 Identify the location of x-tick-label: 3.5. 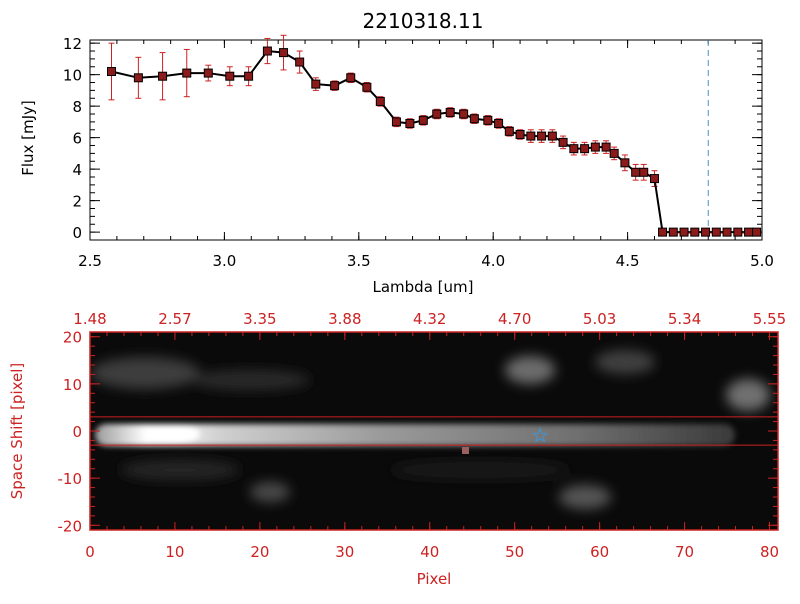
(359, 261).